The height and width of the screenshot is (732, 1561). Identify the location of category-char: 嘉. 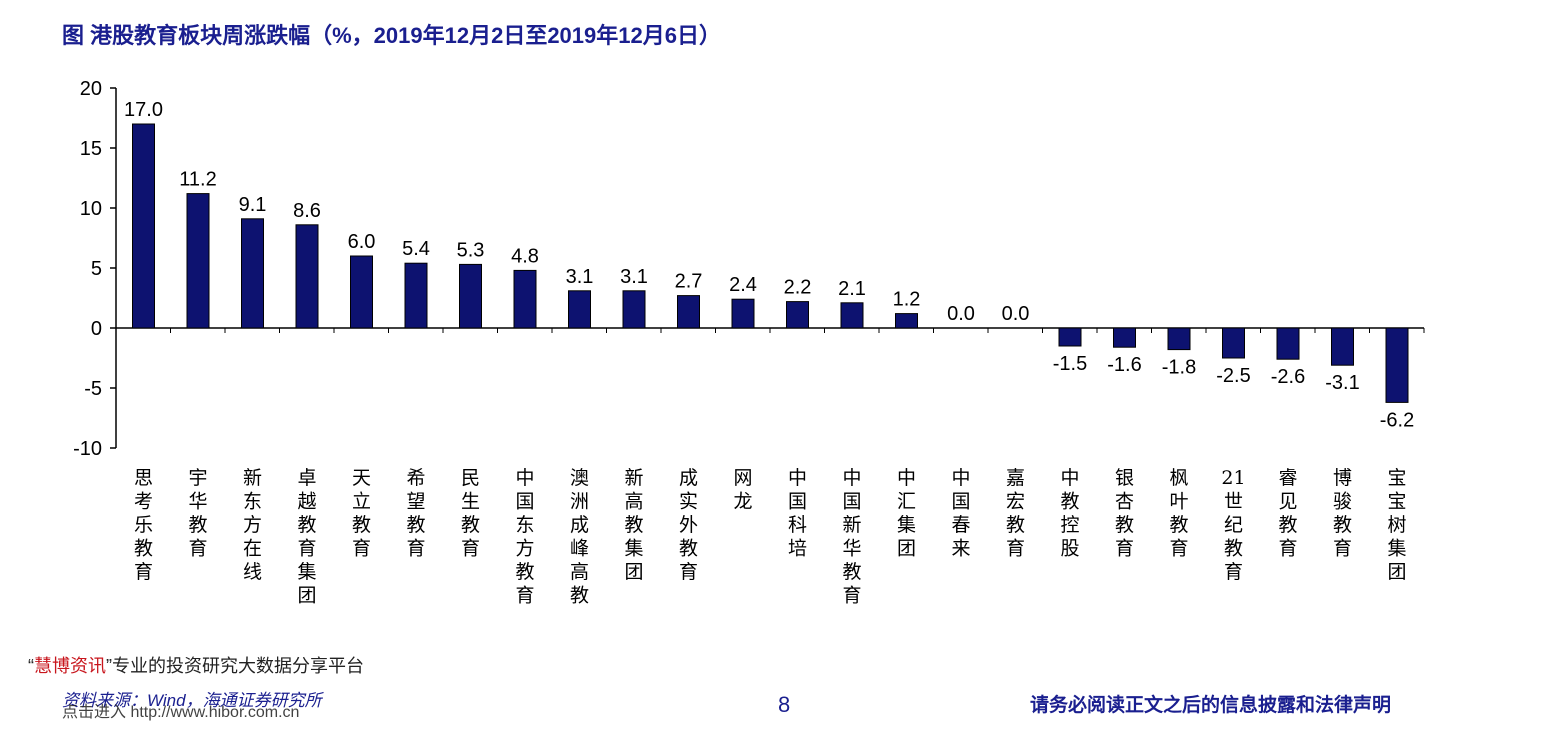
(1015, 478).